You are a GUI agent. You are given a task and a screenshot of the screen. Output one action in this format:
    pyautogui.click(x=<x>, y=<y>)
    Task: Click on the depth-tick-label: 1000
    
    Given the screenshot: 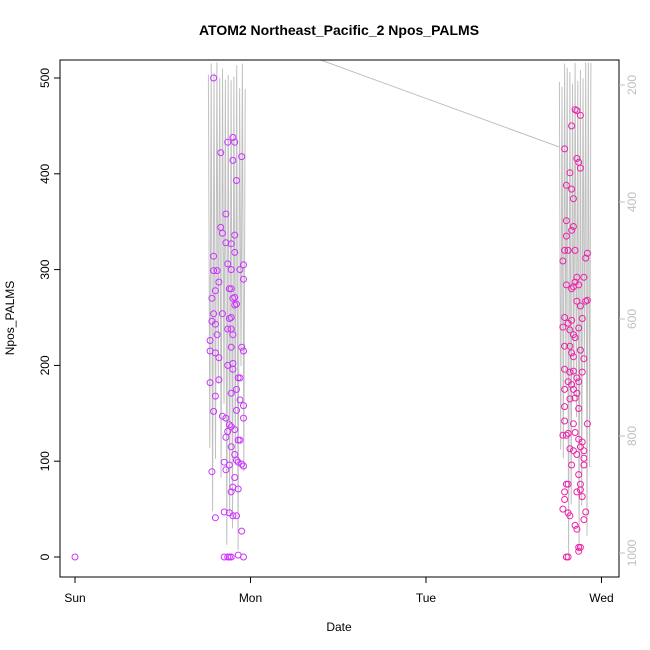 What is the action you would take?
    pyautogui.click(x=632, y=552)
    